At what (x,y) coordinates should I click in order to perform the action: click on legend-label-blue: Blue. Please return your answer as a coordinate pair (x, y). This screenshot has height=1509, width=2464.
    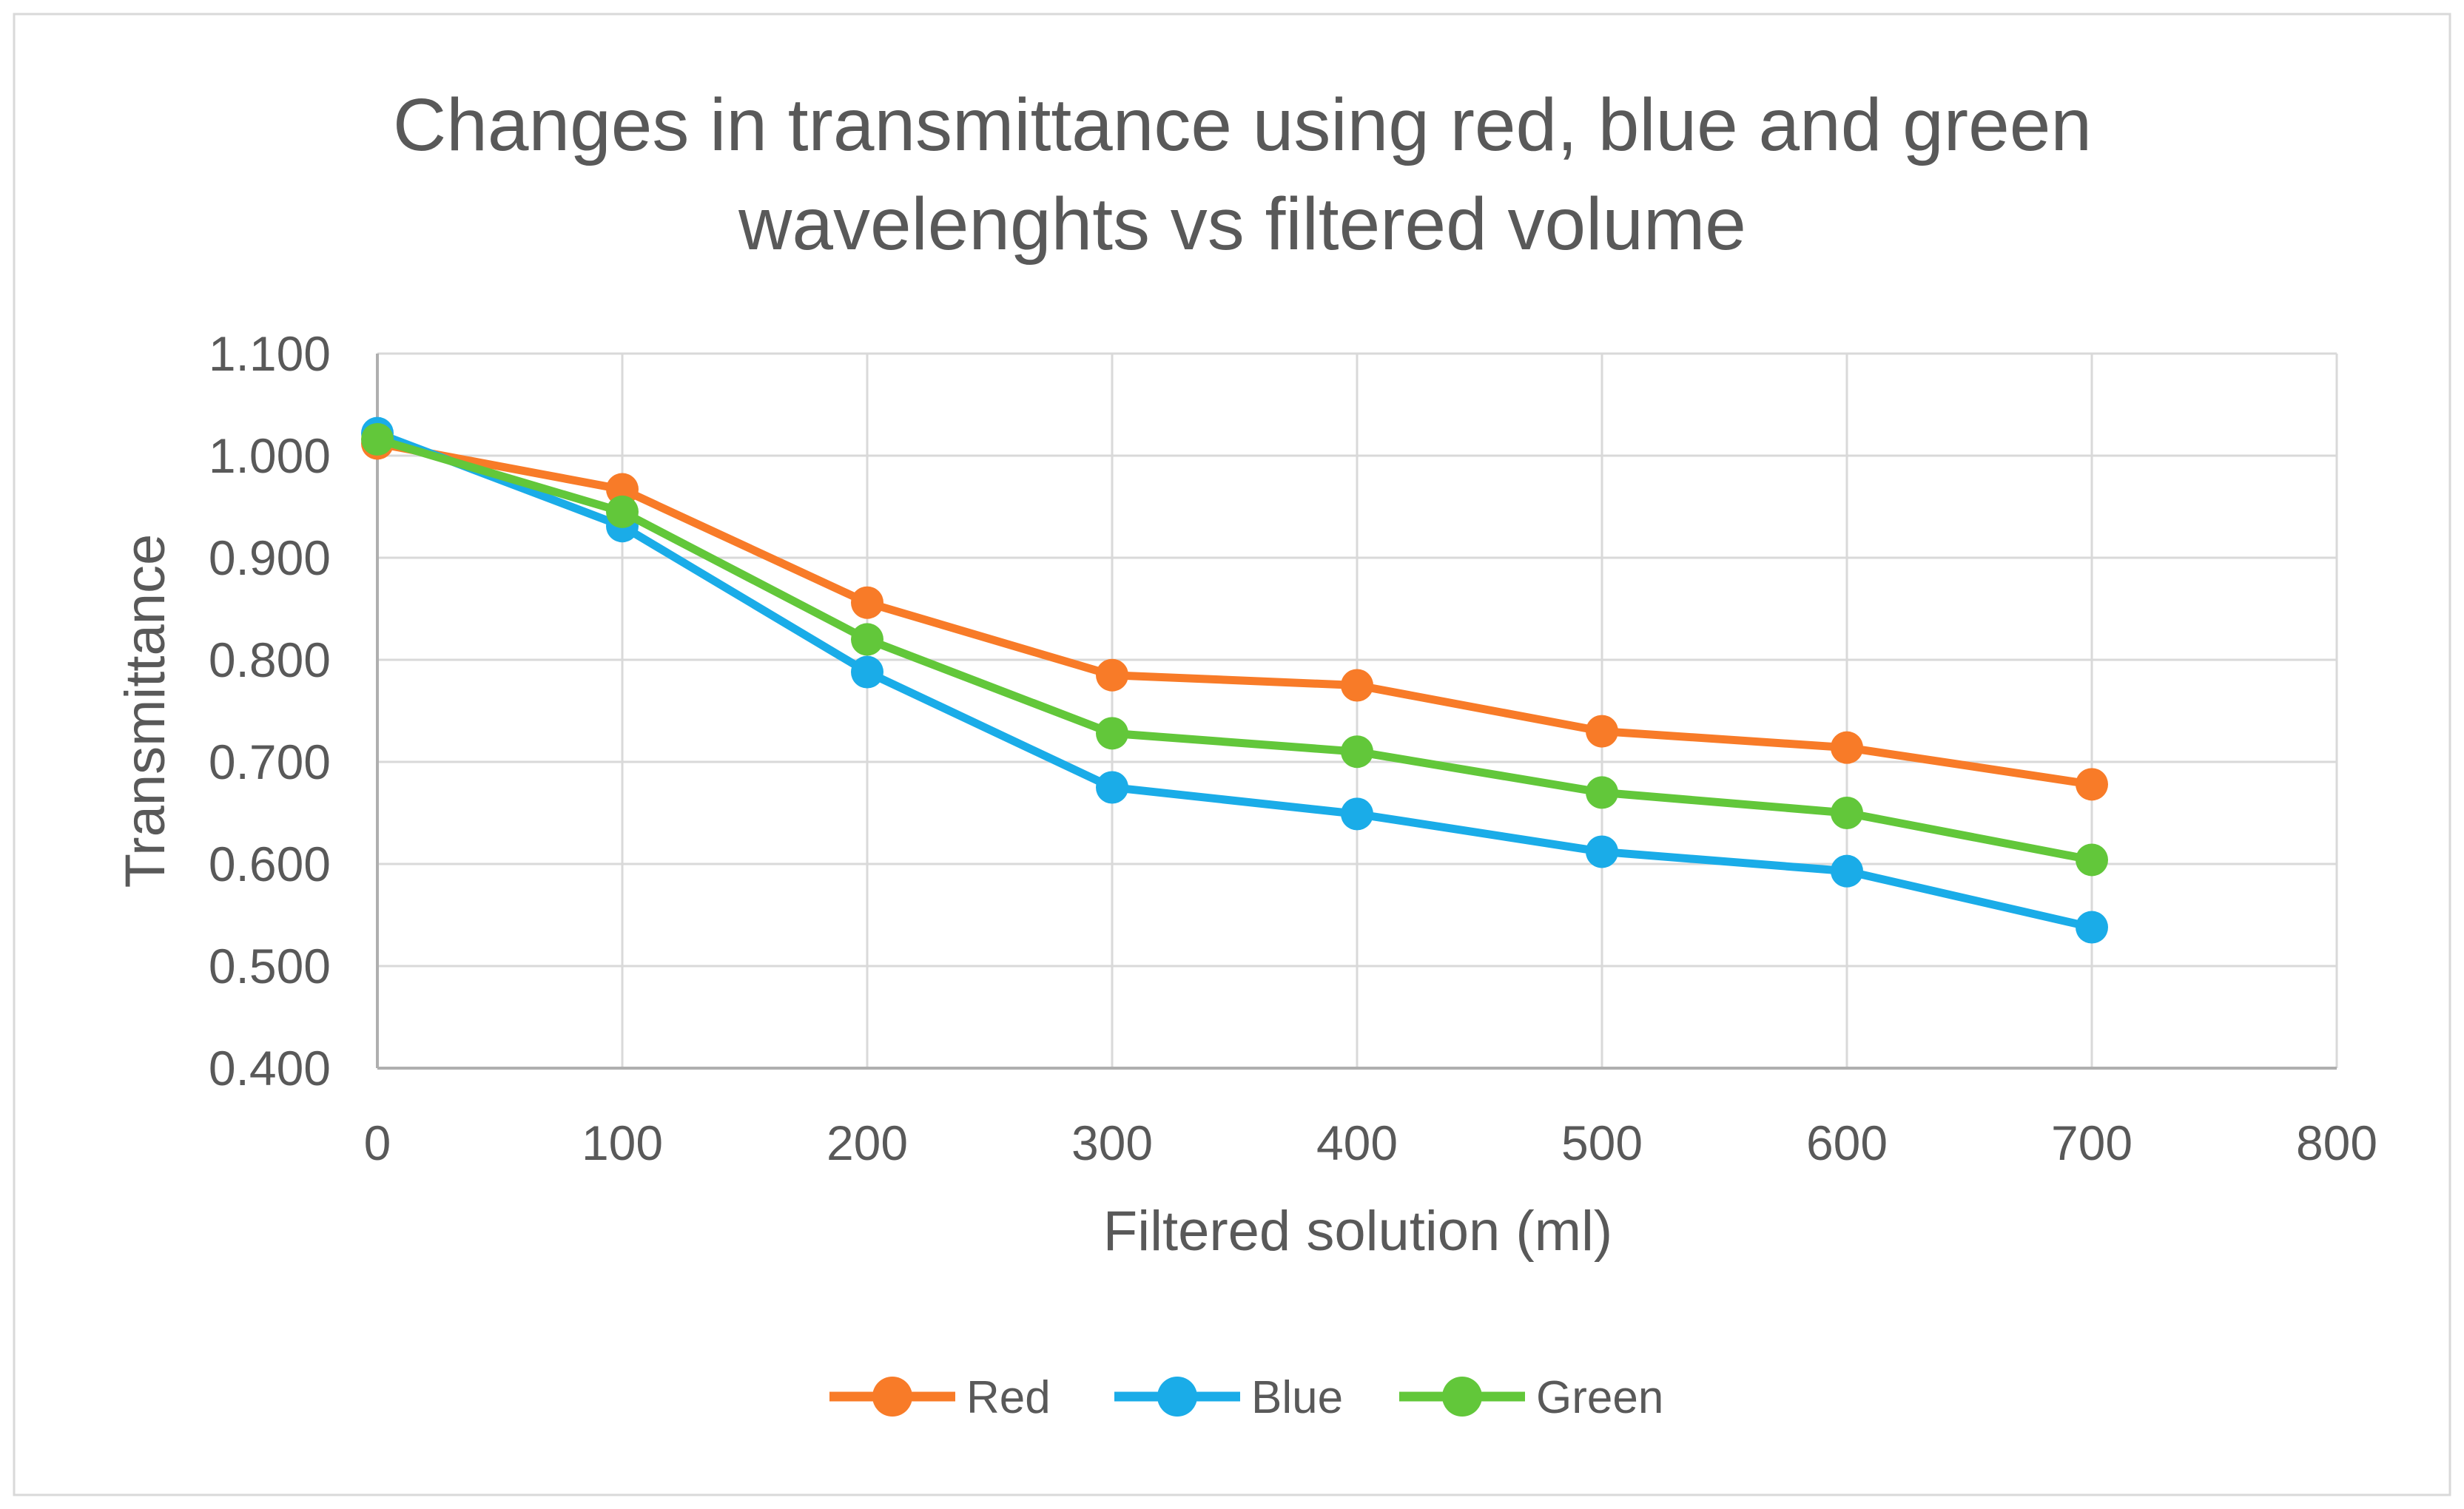
    Looking at the image, I should click on (1297, 1397).